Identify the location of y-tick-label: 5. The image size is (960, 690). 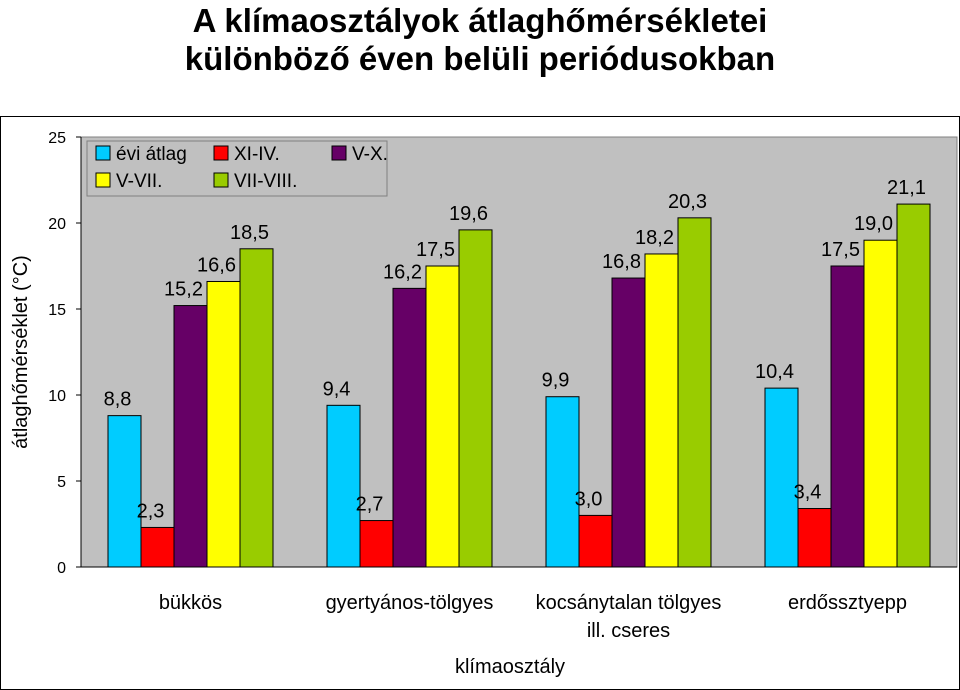
(61, 482).